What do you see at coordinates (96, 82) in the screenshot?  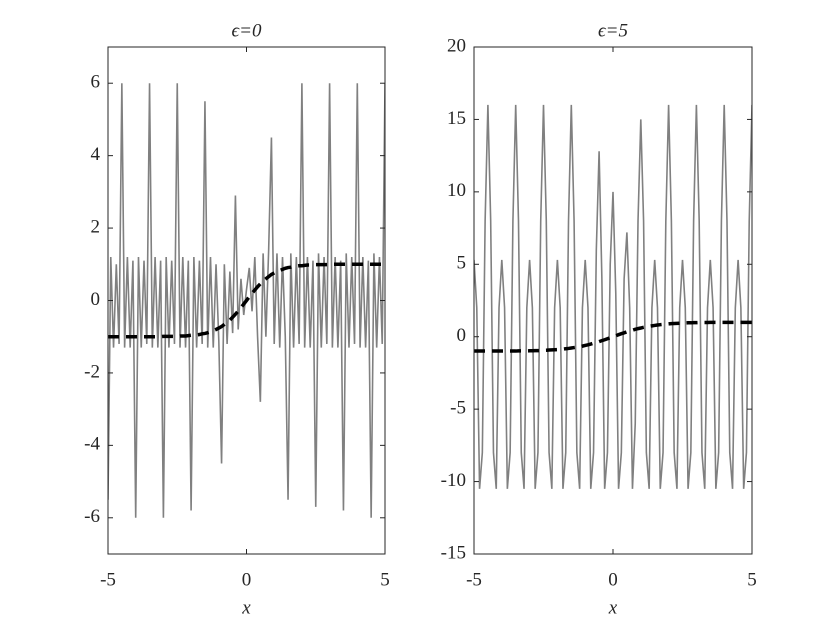 I see `y-tick-label: 6` at bounding box center [96, 82].